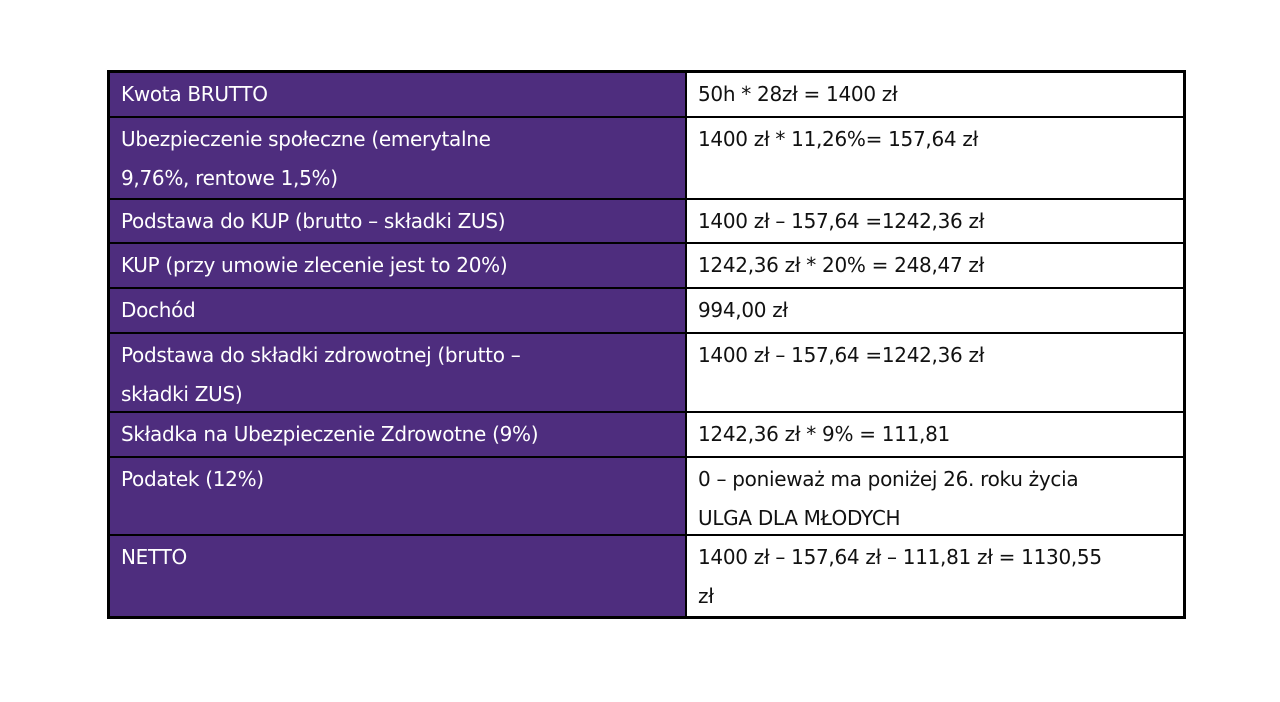 The height and width of the screenshot is (702, 1280). Describe the element at coordinates (935, 265) in the screenshot. I see `row-value-kup: 1242,36 zł * 20% = 248,47 zł` at that location.